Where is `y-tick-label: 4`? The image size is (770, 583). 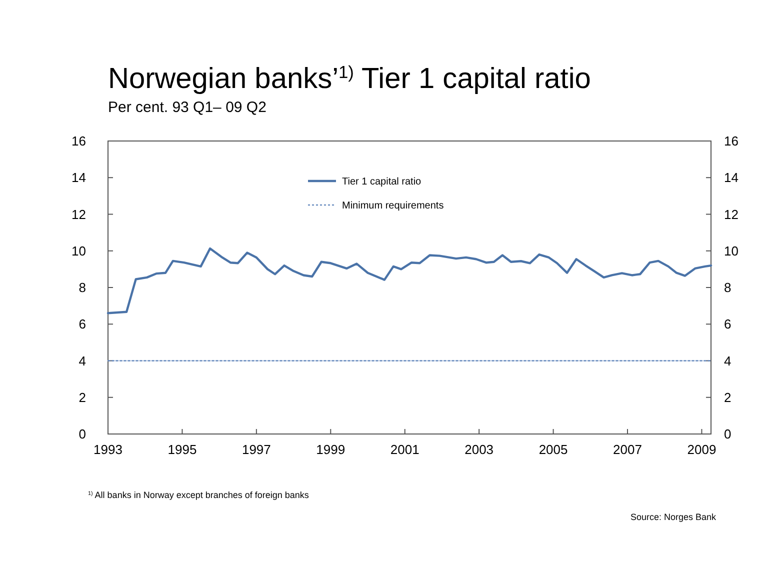 y-tick-label: 4 is located at coordinates (82, 360).